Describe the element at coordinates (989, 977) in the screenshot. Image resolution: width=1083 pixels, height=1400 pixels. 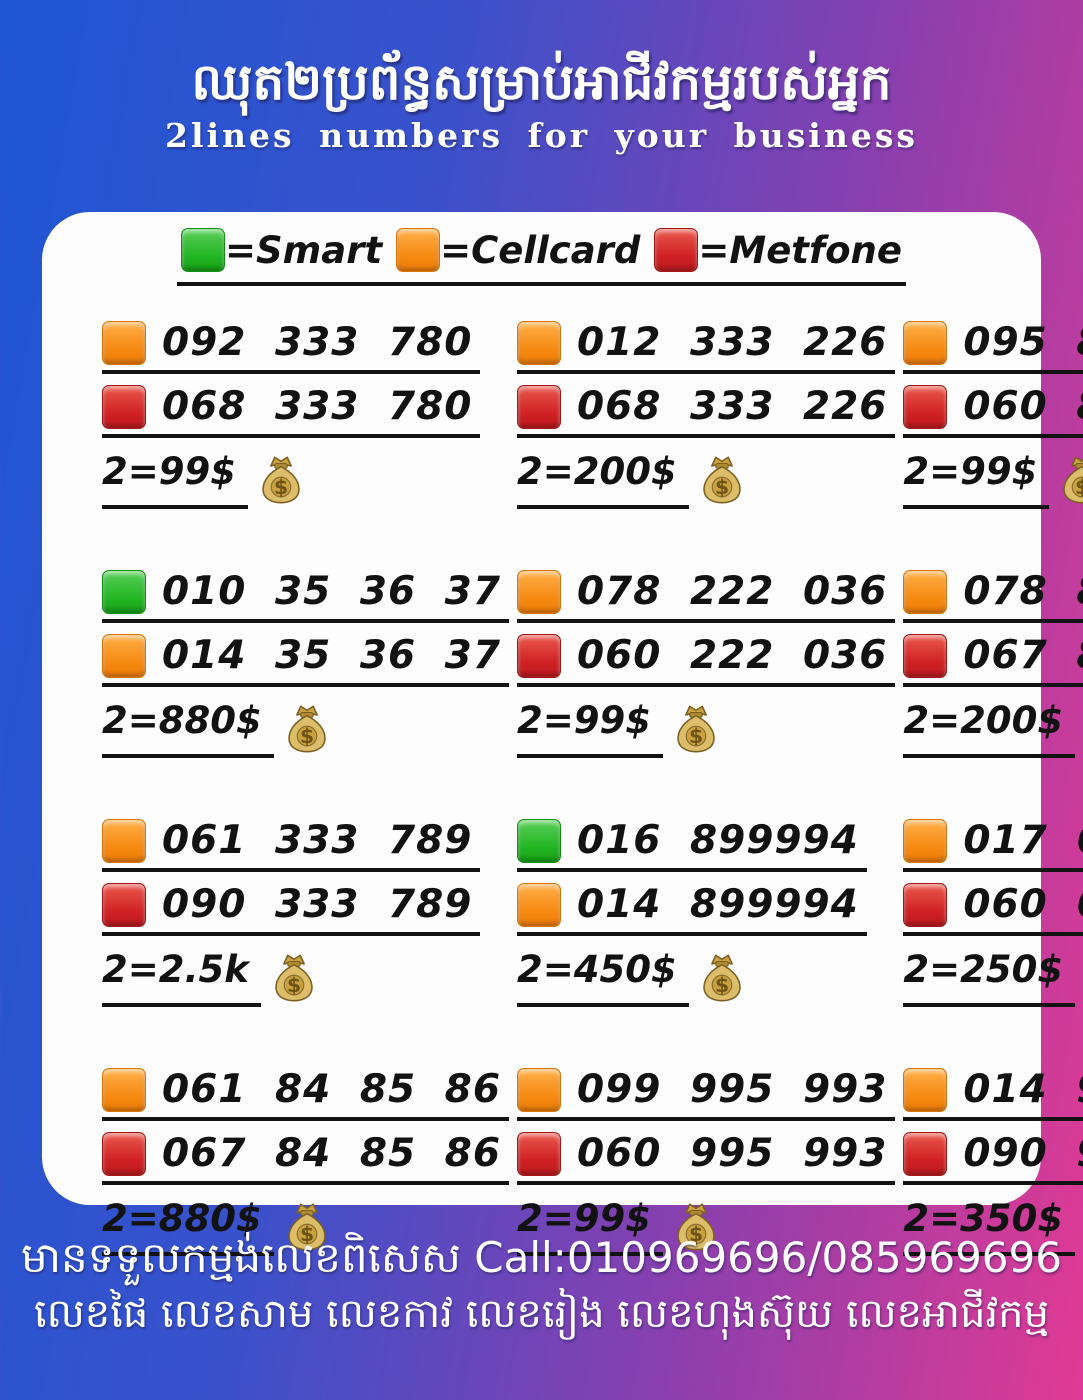
I see `price-text: 2=250$` at that location.